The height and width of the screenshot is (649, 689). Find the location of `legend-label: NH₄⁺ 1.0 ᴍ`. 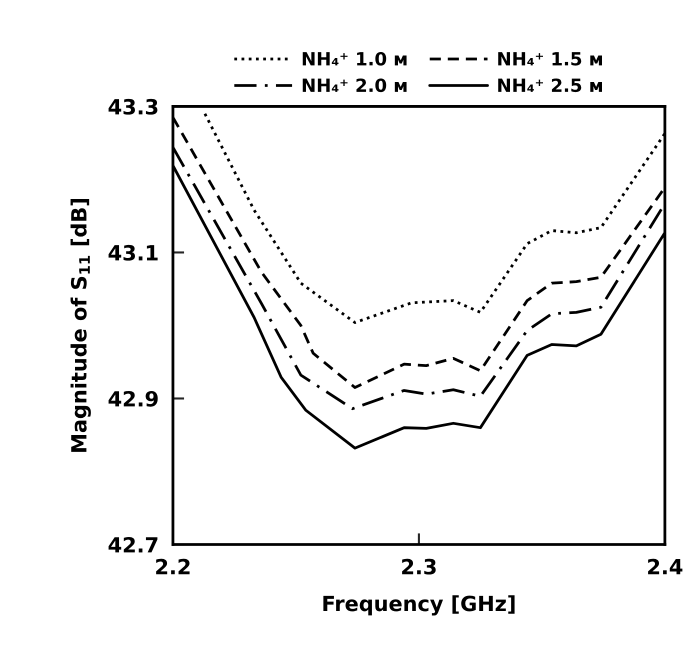

legend-label: NH₄⁺ 1.0 ᴍ is located at coordinates (354, 59).